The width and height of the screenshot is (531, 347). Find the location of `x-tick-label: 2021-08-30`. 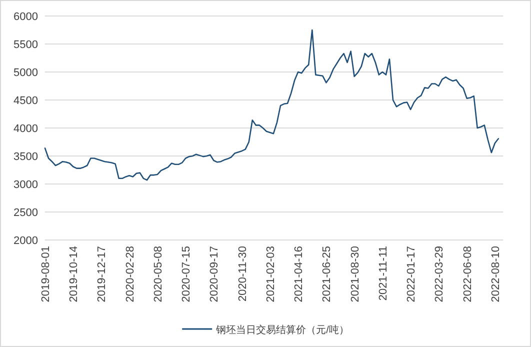

x-tick-label: 2021-08-30 is located at coordinates (355, 274).